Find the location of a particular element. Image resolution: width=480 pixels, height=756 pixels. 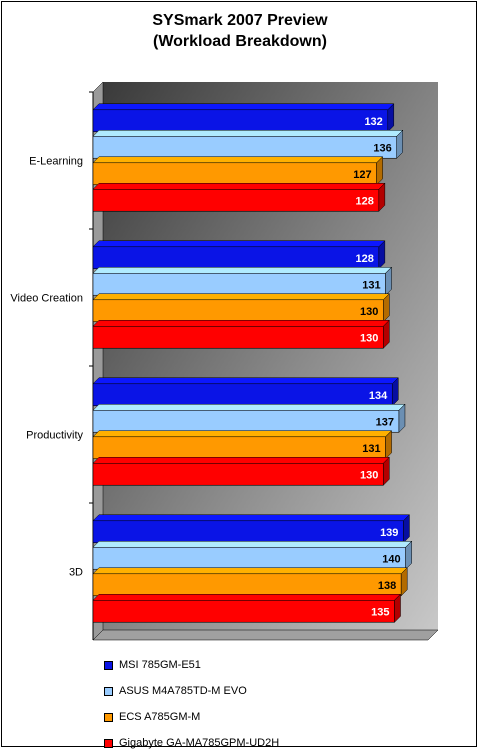

y-tick-label-3d: 3D is located at coordinates (76, 573).